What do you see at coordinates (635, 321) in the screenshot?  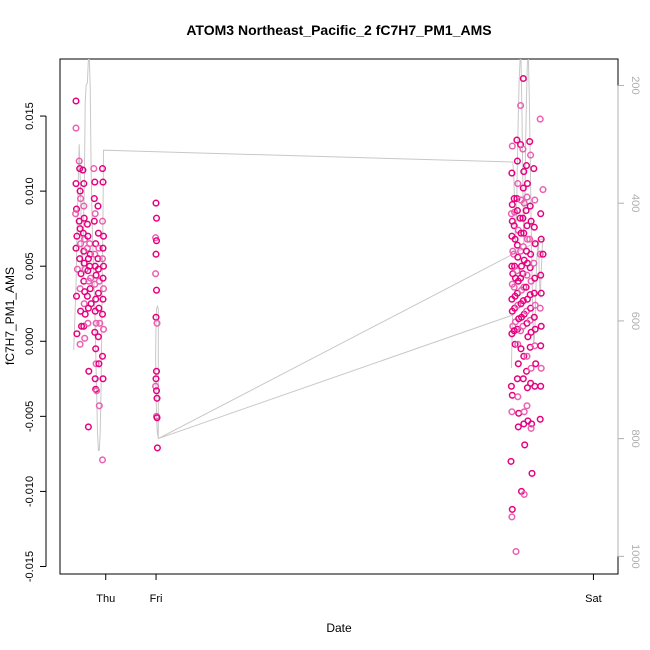 I see `y-right-tick-label: 600` at bounding box center [635, 321].